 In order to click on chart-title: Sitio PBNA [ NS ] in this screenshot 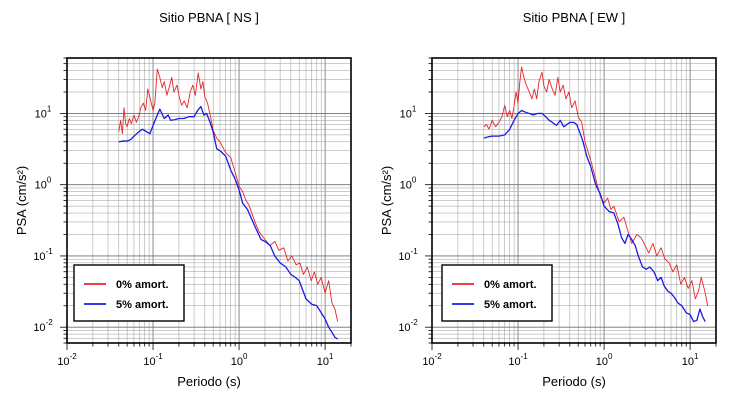, I will do `click(209, 17)`.